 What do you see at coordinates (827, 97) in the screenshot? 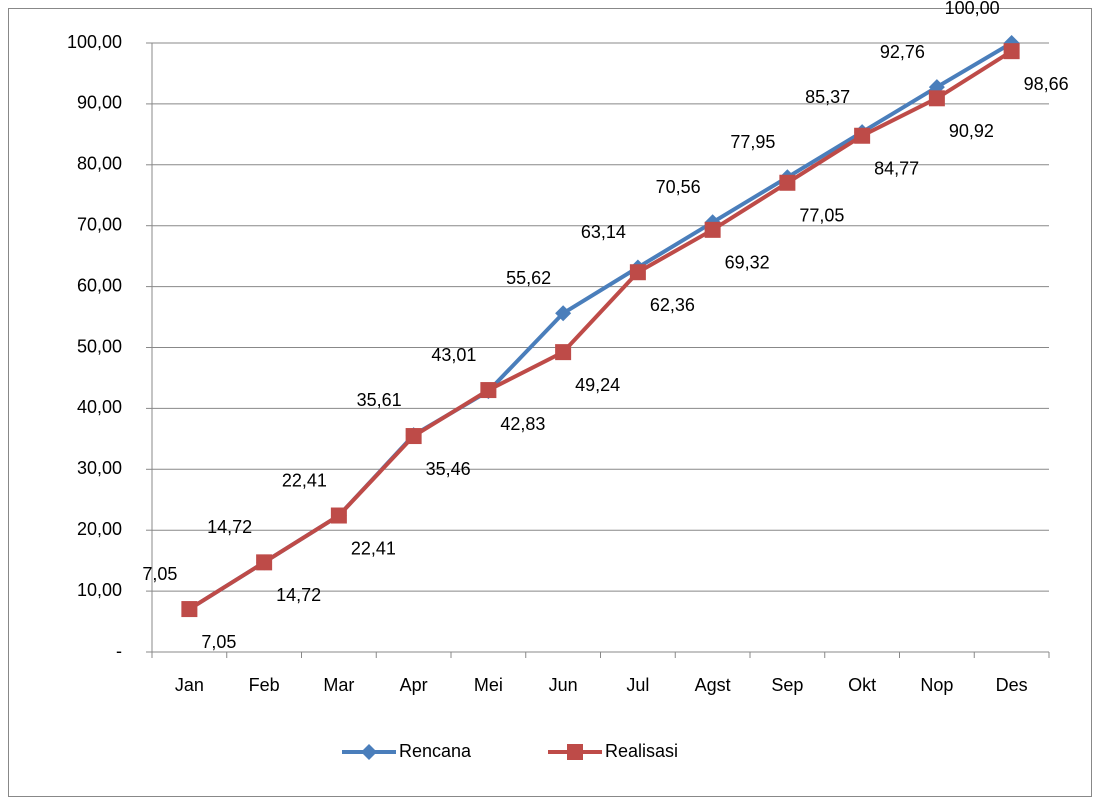
I see `data-label: 85,37` at bounding box center [827, 97].